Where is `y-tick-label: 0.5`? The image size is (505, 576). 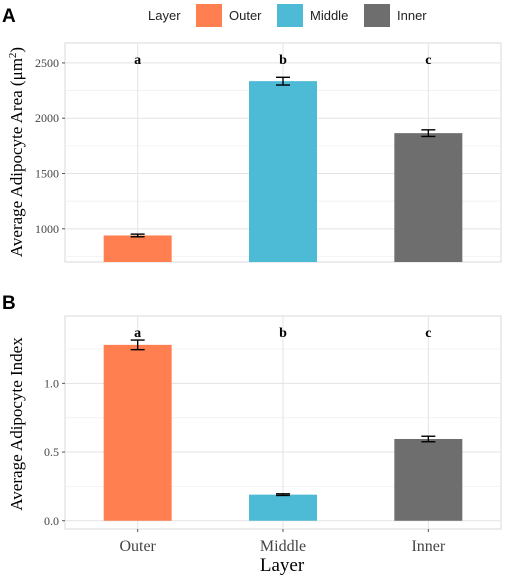 y-tick-label: 0.5 is located at coordinates (51, 452).